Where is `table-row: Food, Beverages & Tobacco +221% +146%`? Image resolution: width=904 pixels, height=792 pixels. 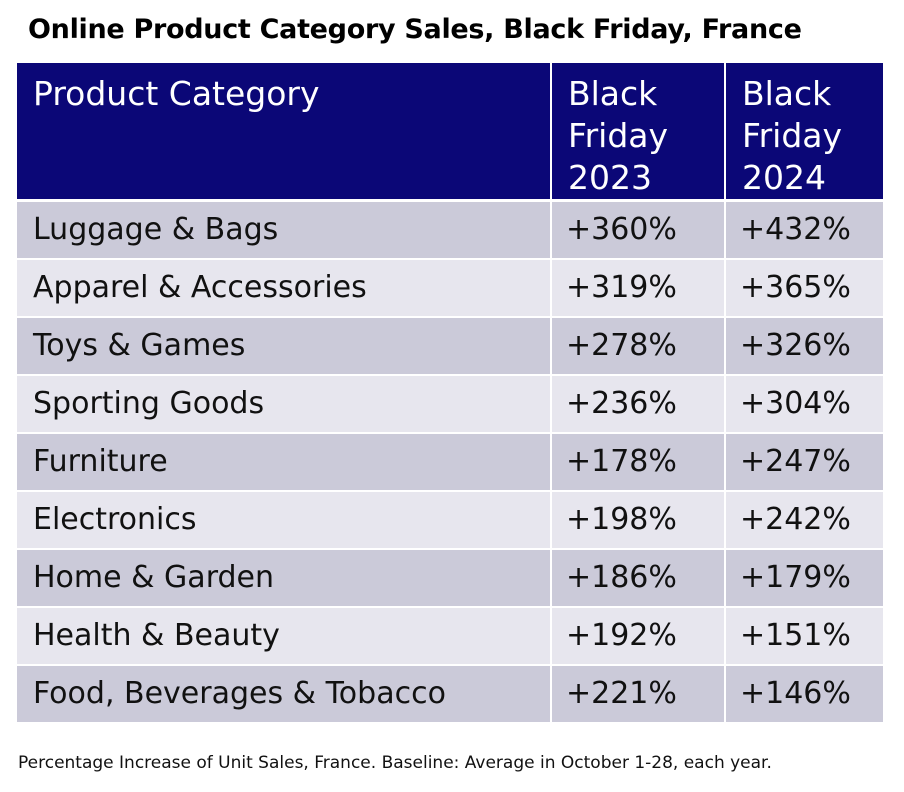
table-row: Food, Beverages & Tobacco +221% +146% is located at coordinates (450, 694).